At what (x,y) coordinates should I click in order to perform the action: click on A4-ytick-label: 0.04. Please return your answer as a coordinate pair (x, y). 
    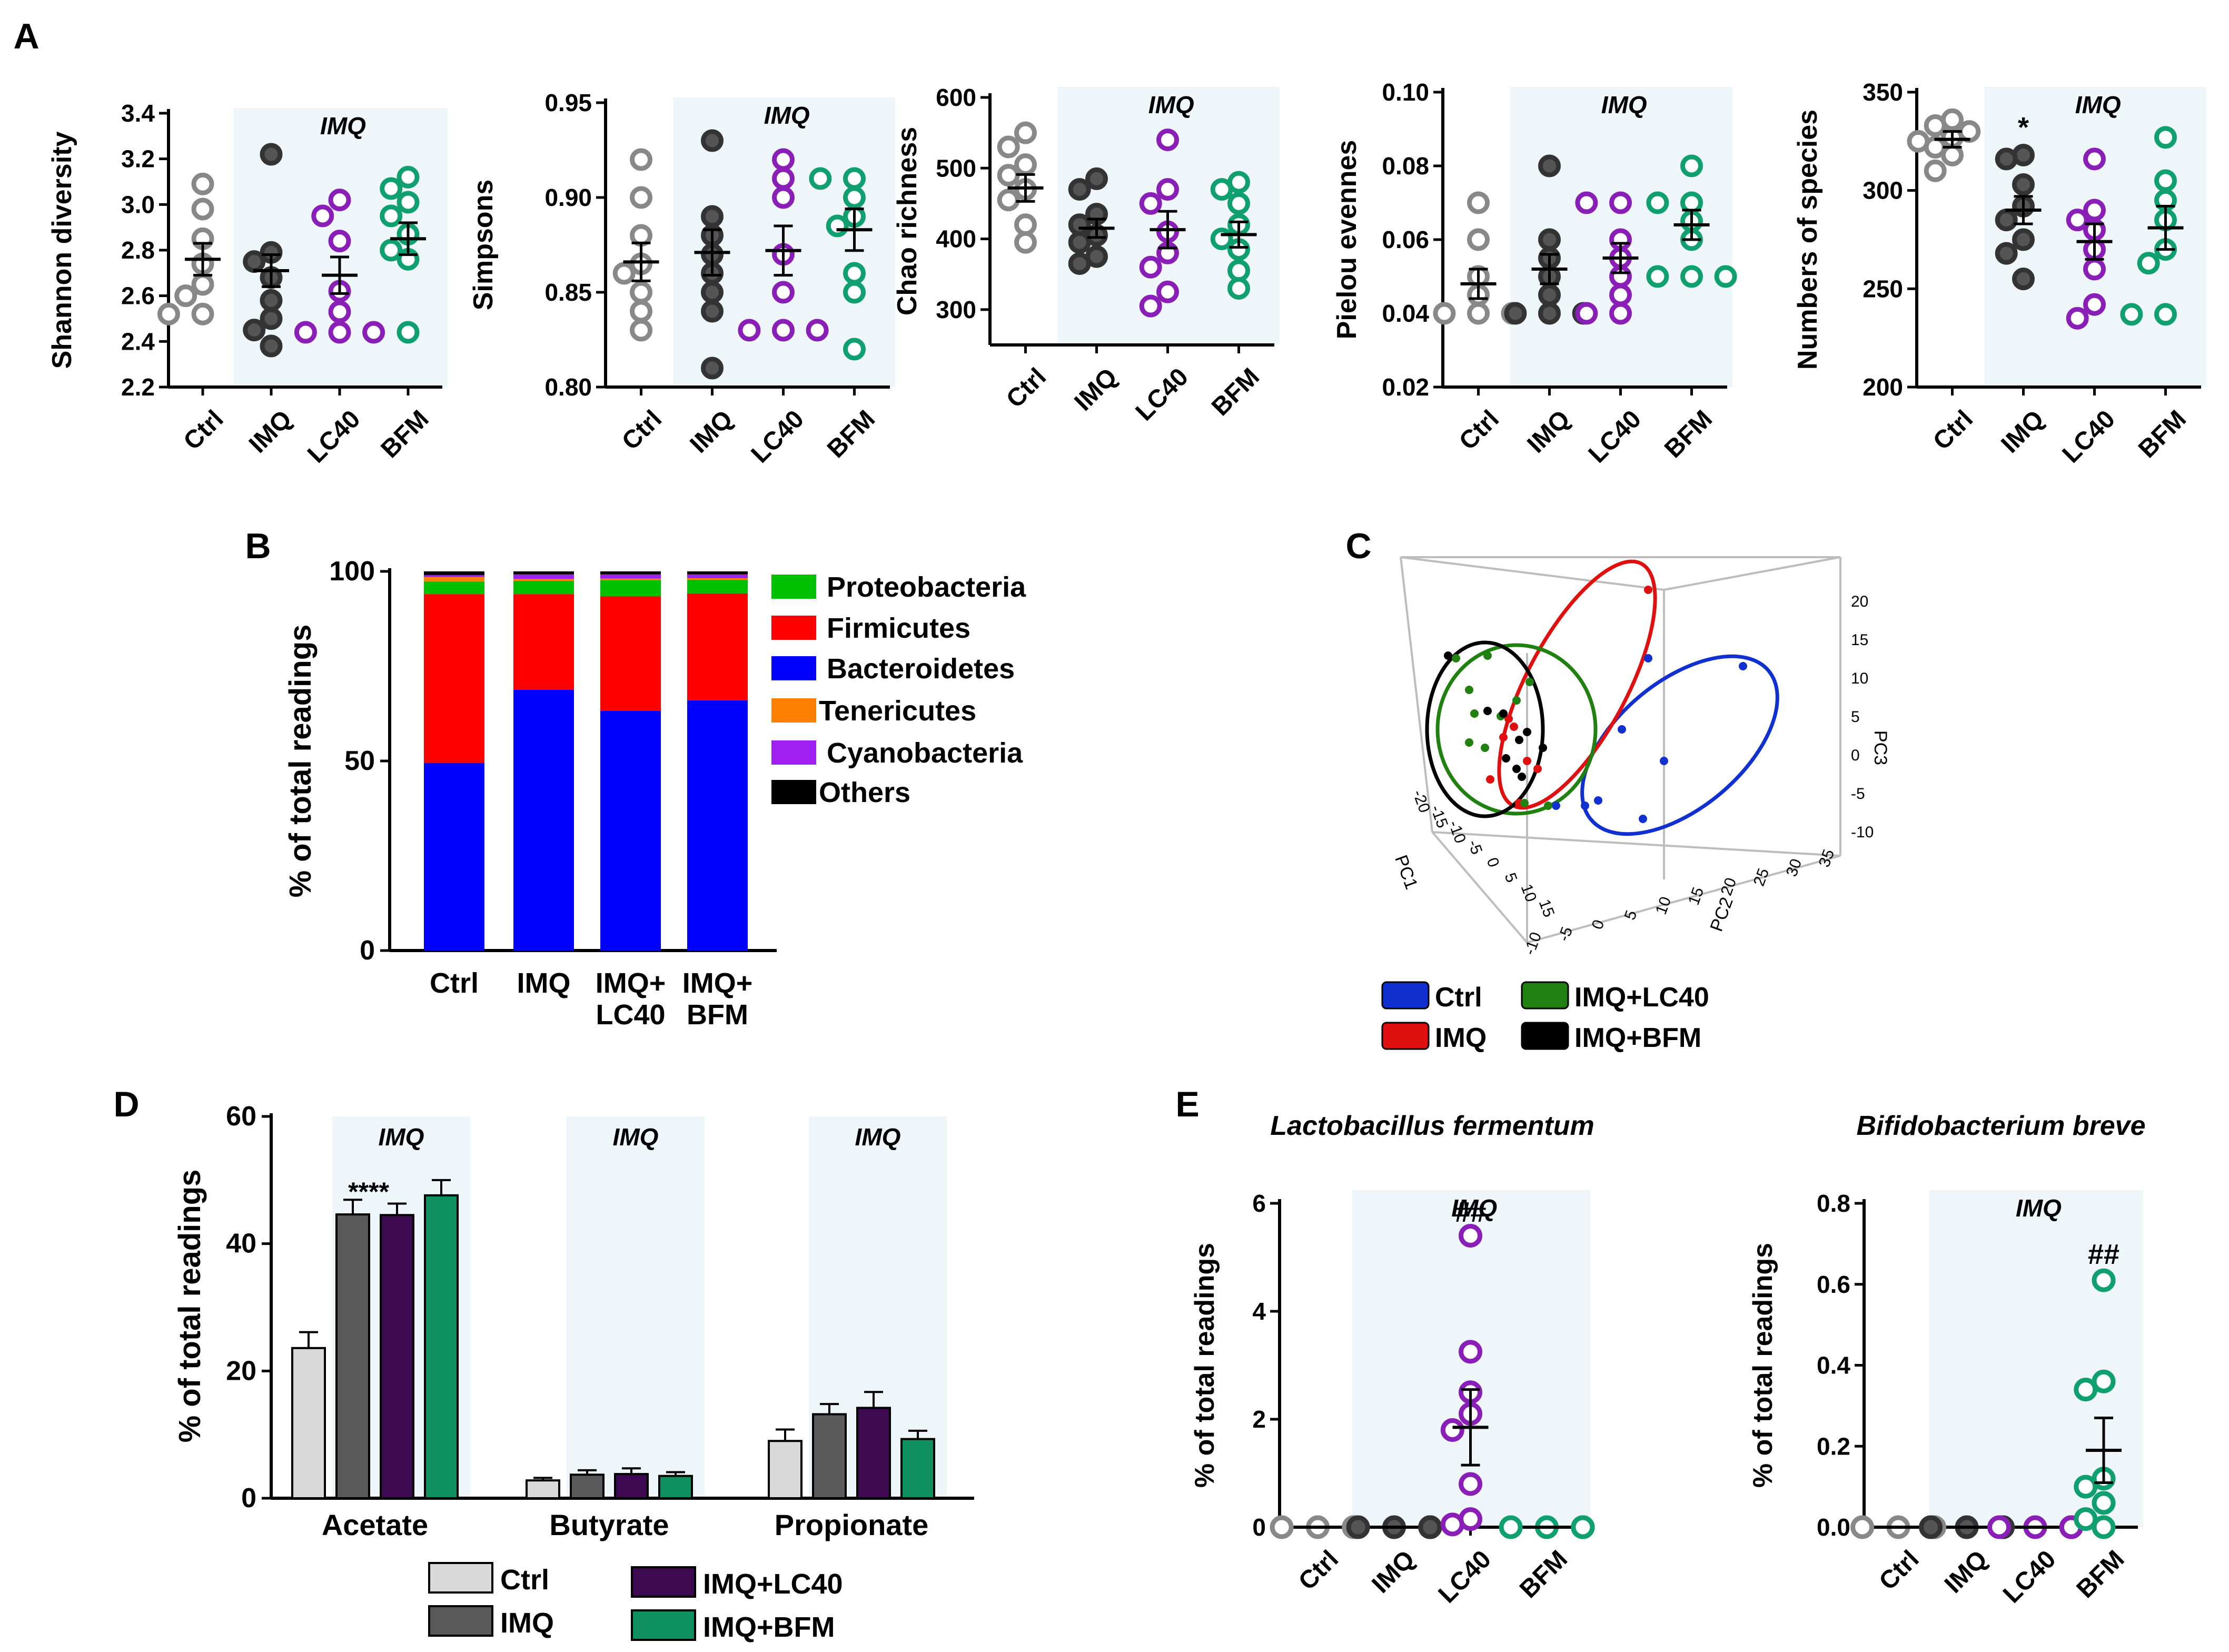
    Looking at the image, I should click on (1405, 313).